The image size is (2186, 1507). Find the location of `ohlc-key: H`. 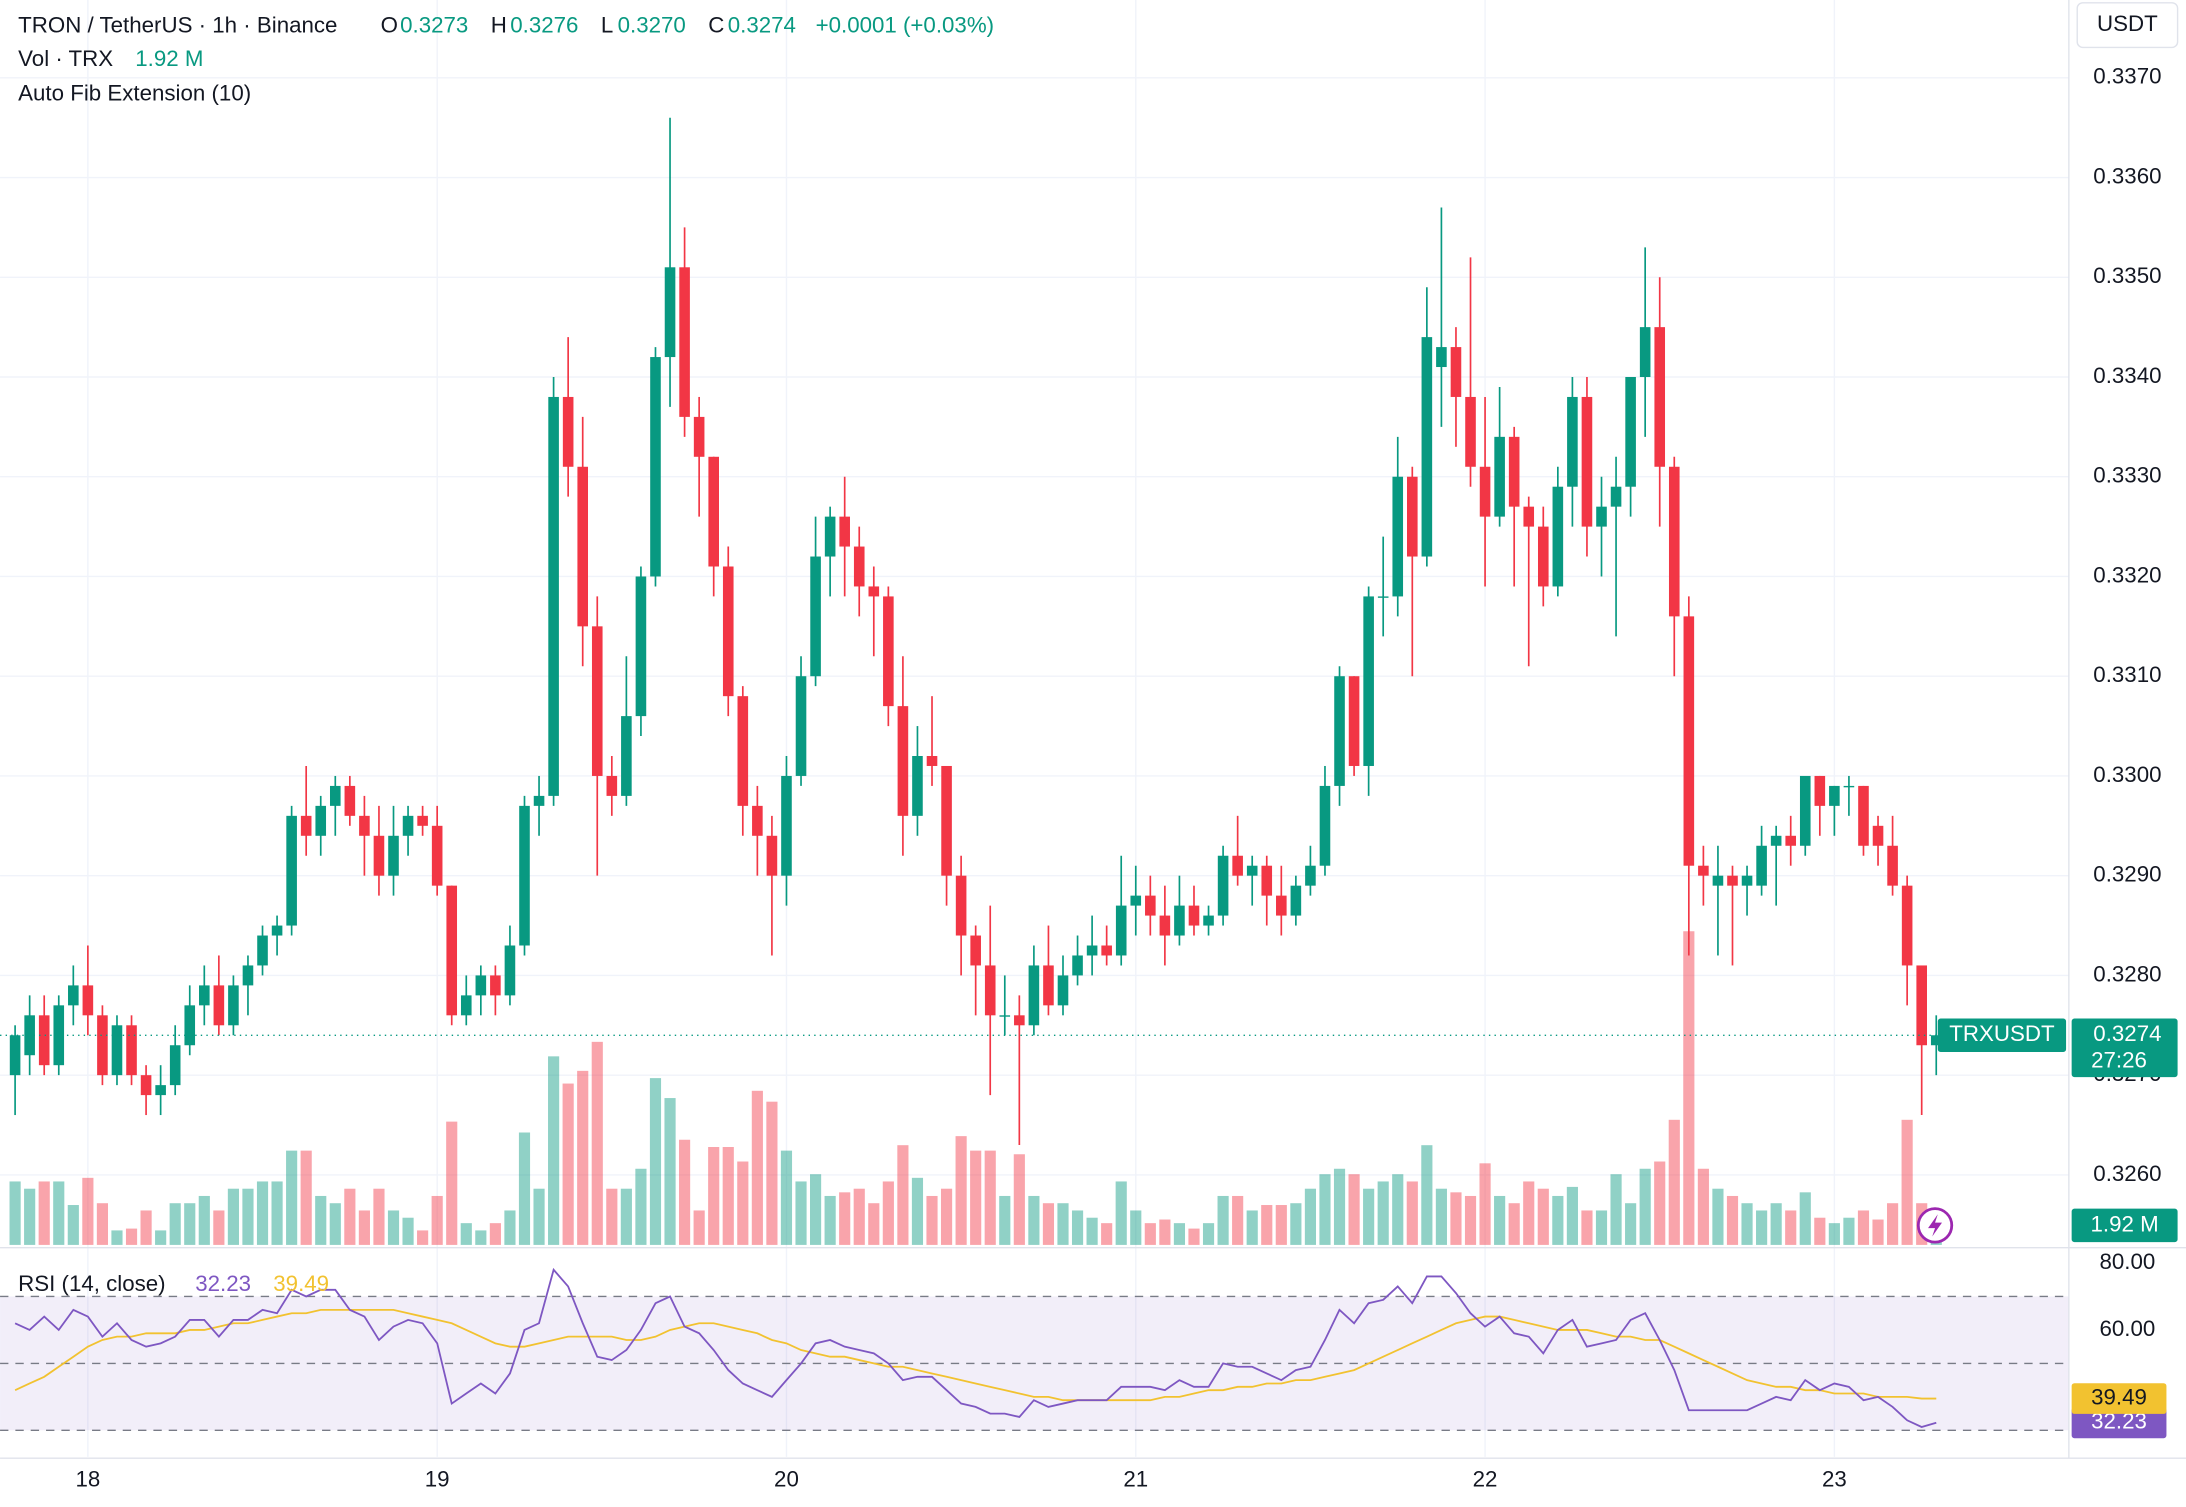

ohlc-key: H is located at coordinates (499, 24).